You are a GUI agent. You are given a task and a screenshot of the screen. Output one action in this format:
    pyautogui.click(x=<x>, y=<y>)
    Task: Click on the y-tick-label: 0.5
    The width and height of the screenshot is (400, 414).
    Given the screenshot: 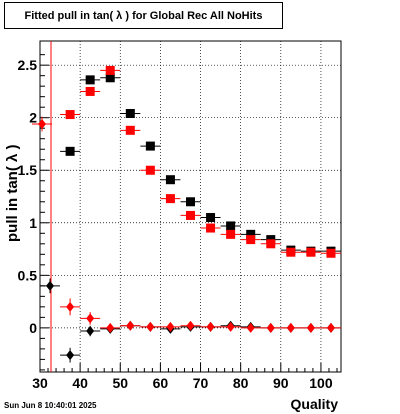 What is the action you would take?
    pyautogui.click(x=28, y=275)
    